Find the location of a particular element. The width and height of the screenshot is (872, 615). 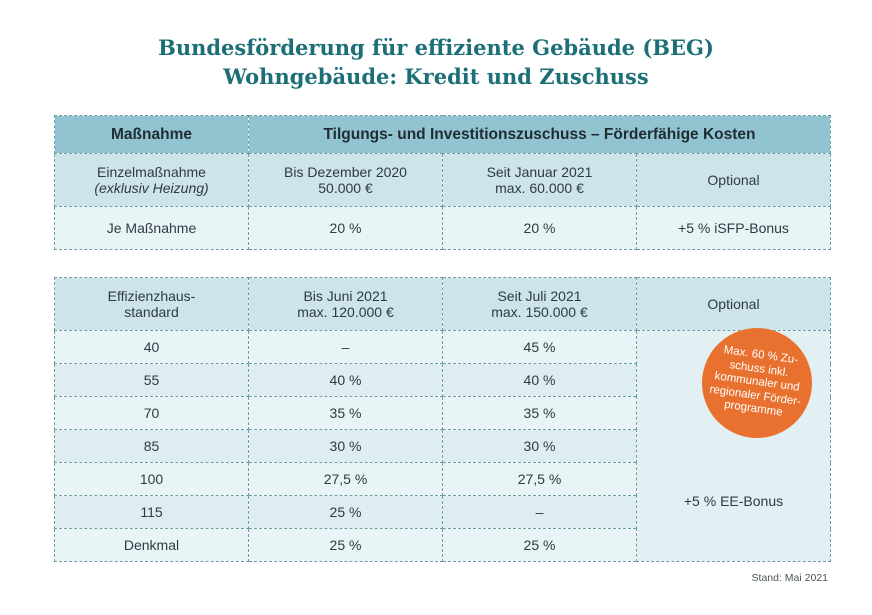

seit-juli-label: Seit Juli 2021 is located at coordinates (539, 296).